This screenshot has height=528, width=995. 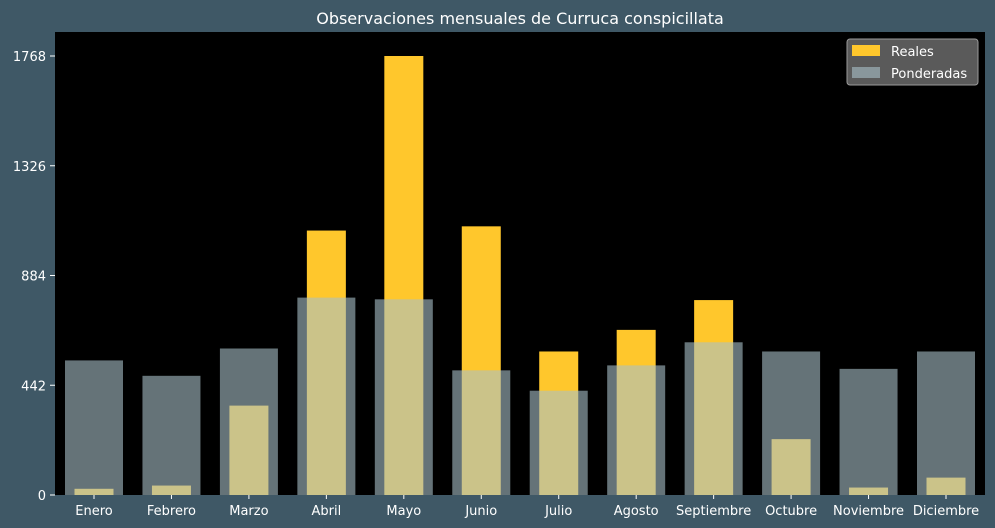 I want to click on y-tick-label: 1768, so click(x=29, y=57).